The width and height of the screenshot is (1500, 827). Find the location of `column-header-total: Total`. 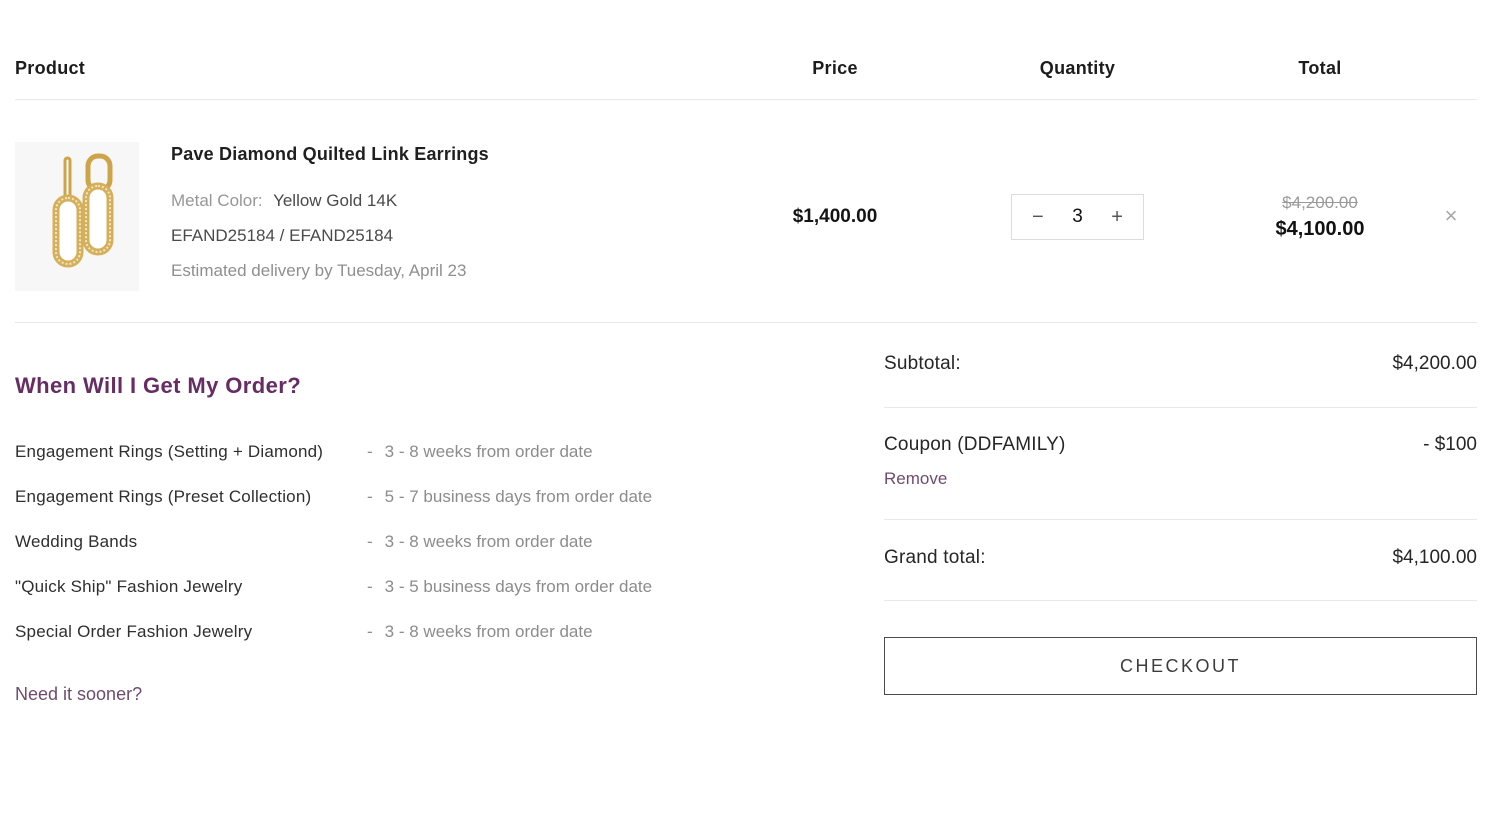

column-header-total: Total is located at coordinates (1320, 68).